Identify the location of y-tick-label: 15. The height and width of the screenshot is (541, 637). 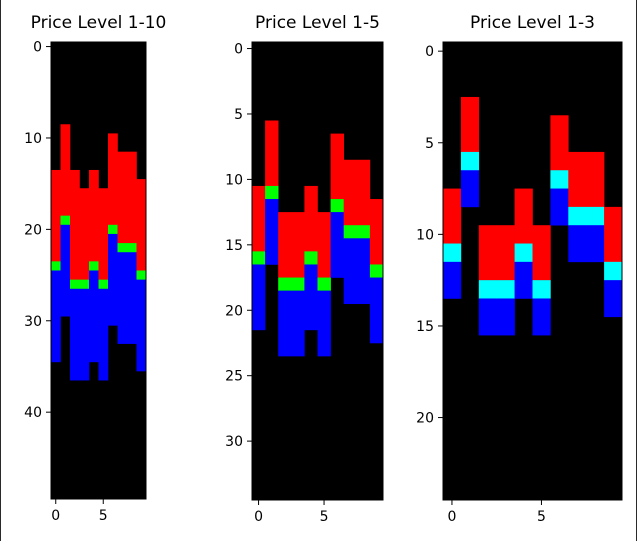
(425, 327).